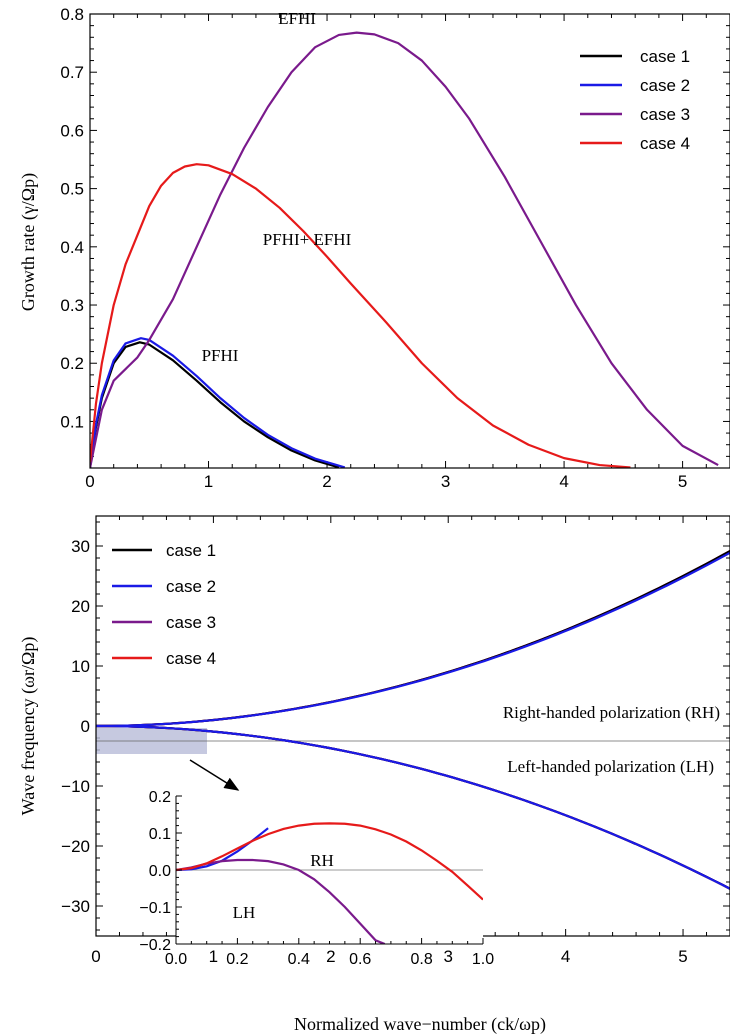 The width and height of the screenshot is (730, 1036). What do you see at coordinates (665, 143) in the screenshot?
I see `top-legend-label: case 4` at bounding box center [665, 143].